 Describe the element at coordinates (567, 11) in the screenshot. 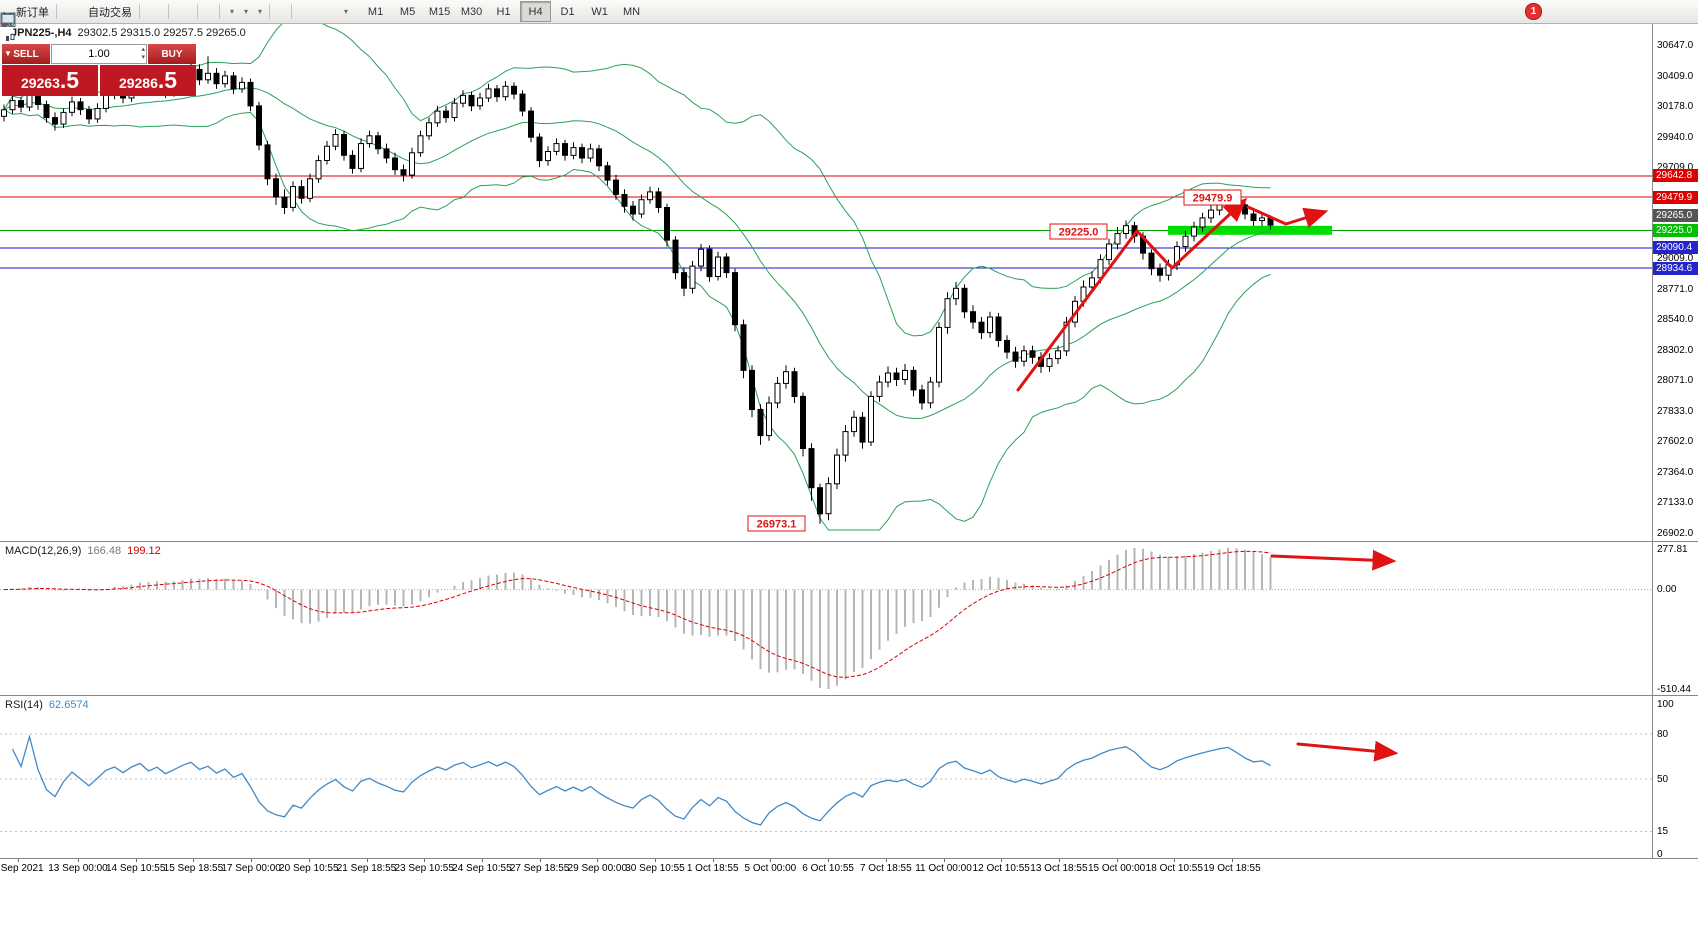

I see `timeframe-d1: D1` at that location.